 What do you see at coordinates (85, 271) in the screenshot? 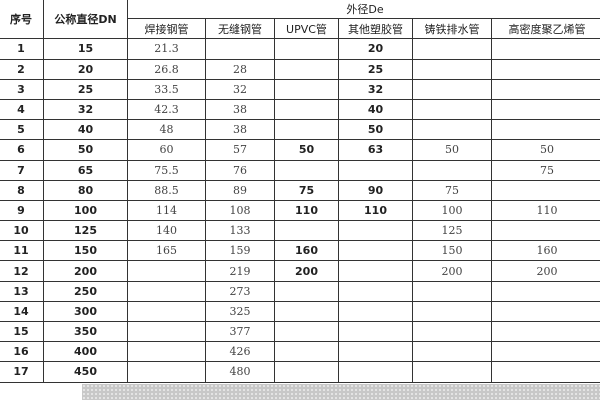
I see `cell-dn: 200` at bounding box center [85, 271].